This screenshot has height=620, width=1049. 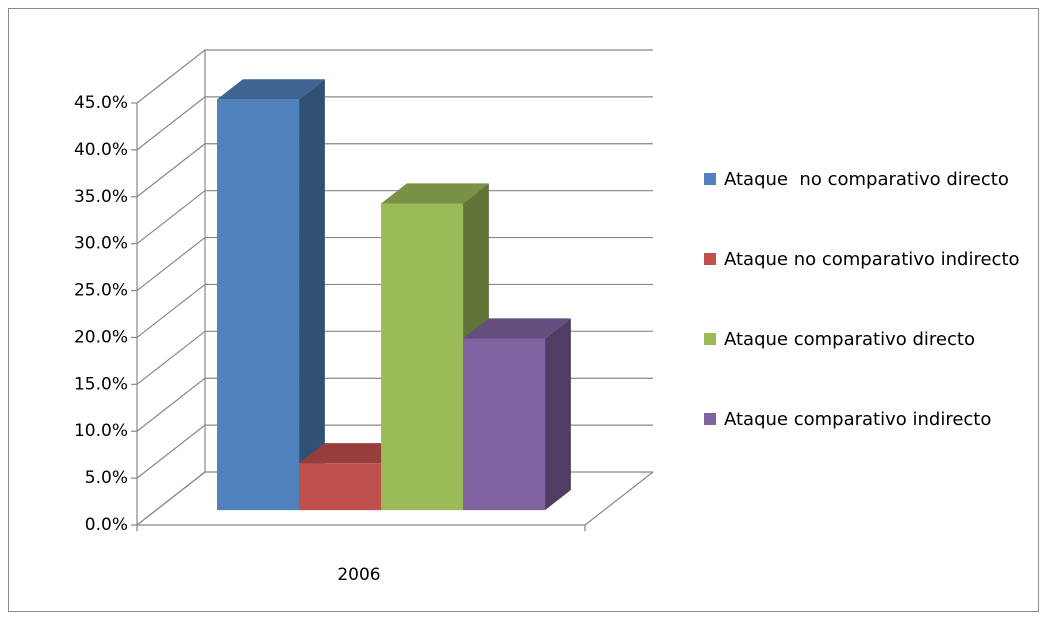 I want to click on x-tick-label: 2006, so click(x=358, y=575).